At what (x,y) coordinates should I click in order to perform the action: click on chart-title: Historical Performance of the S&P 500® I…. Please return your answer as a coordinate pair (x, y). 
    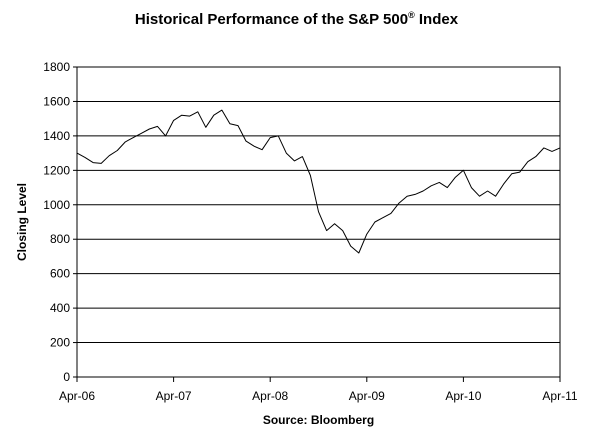
    Looking at the image, I should click on (296, 19).